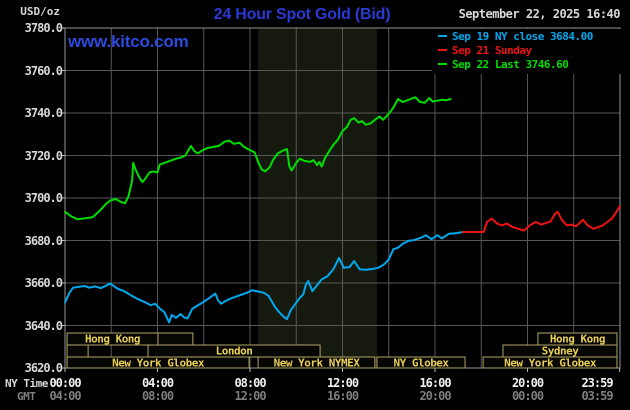 This screenshot has width=630, height=410. Describe the element at coordinates (43, 113) in the screenshot. I see `y-tick-label: 3740.0` at that location.